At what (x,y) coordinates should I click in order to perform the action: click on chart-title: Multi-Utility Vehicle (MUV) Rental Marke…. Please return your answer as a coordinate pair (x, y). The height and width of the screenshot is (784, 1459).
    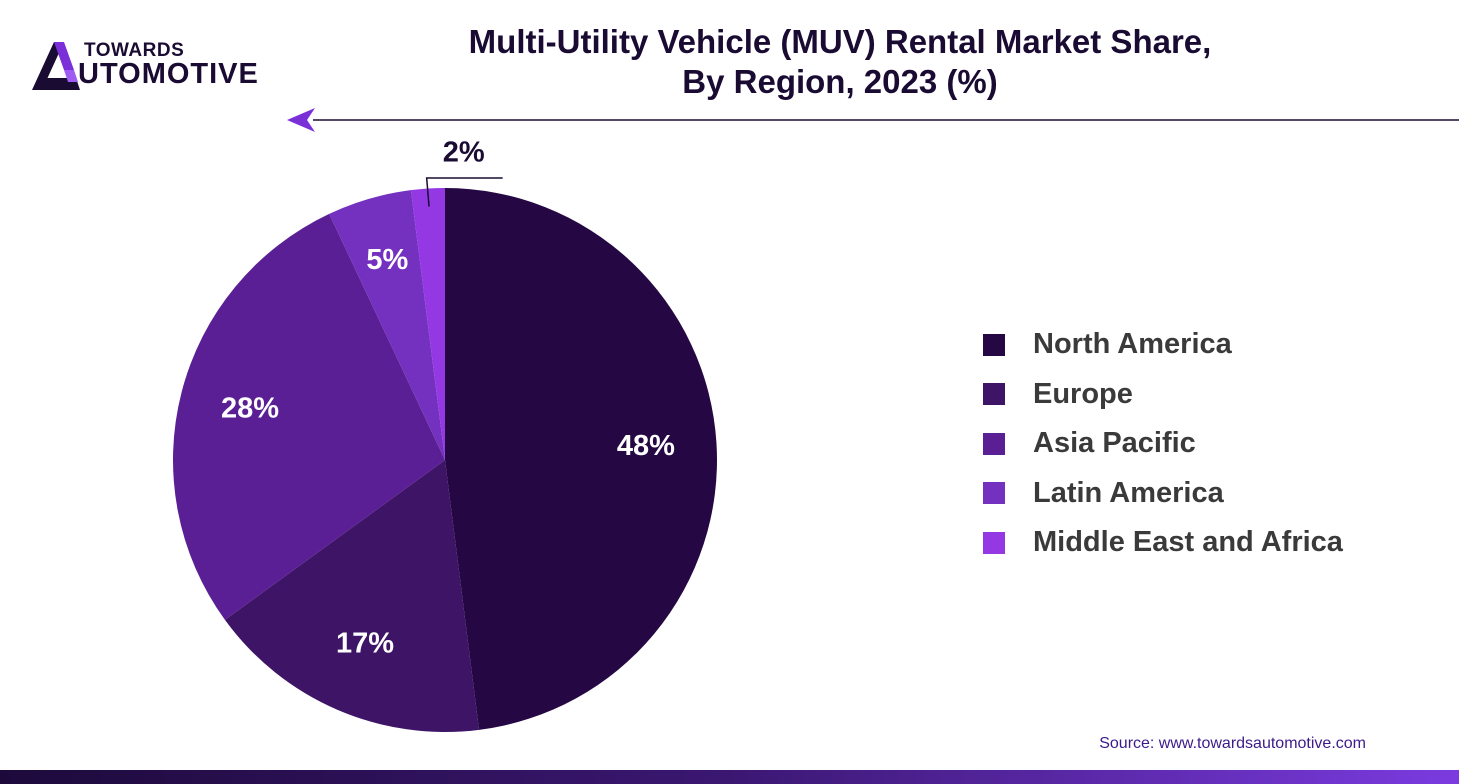
    Looking at the image, I should click on (840, 62).